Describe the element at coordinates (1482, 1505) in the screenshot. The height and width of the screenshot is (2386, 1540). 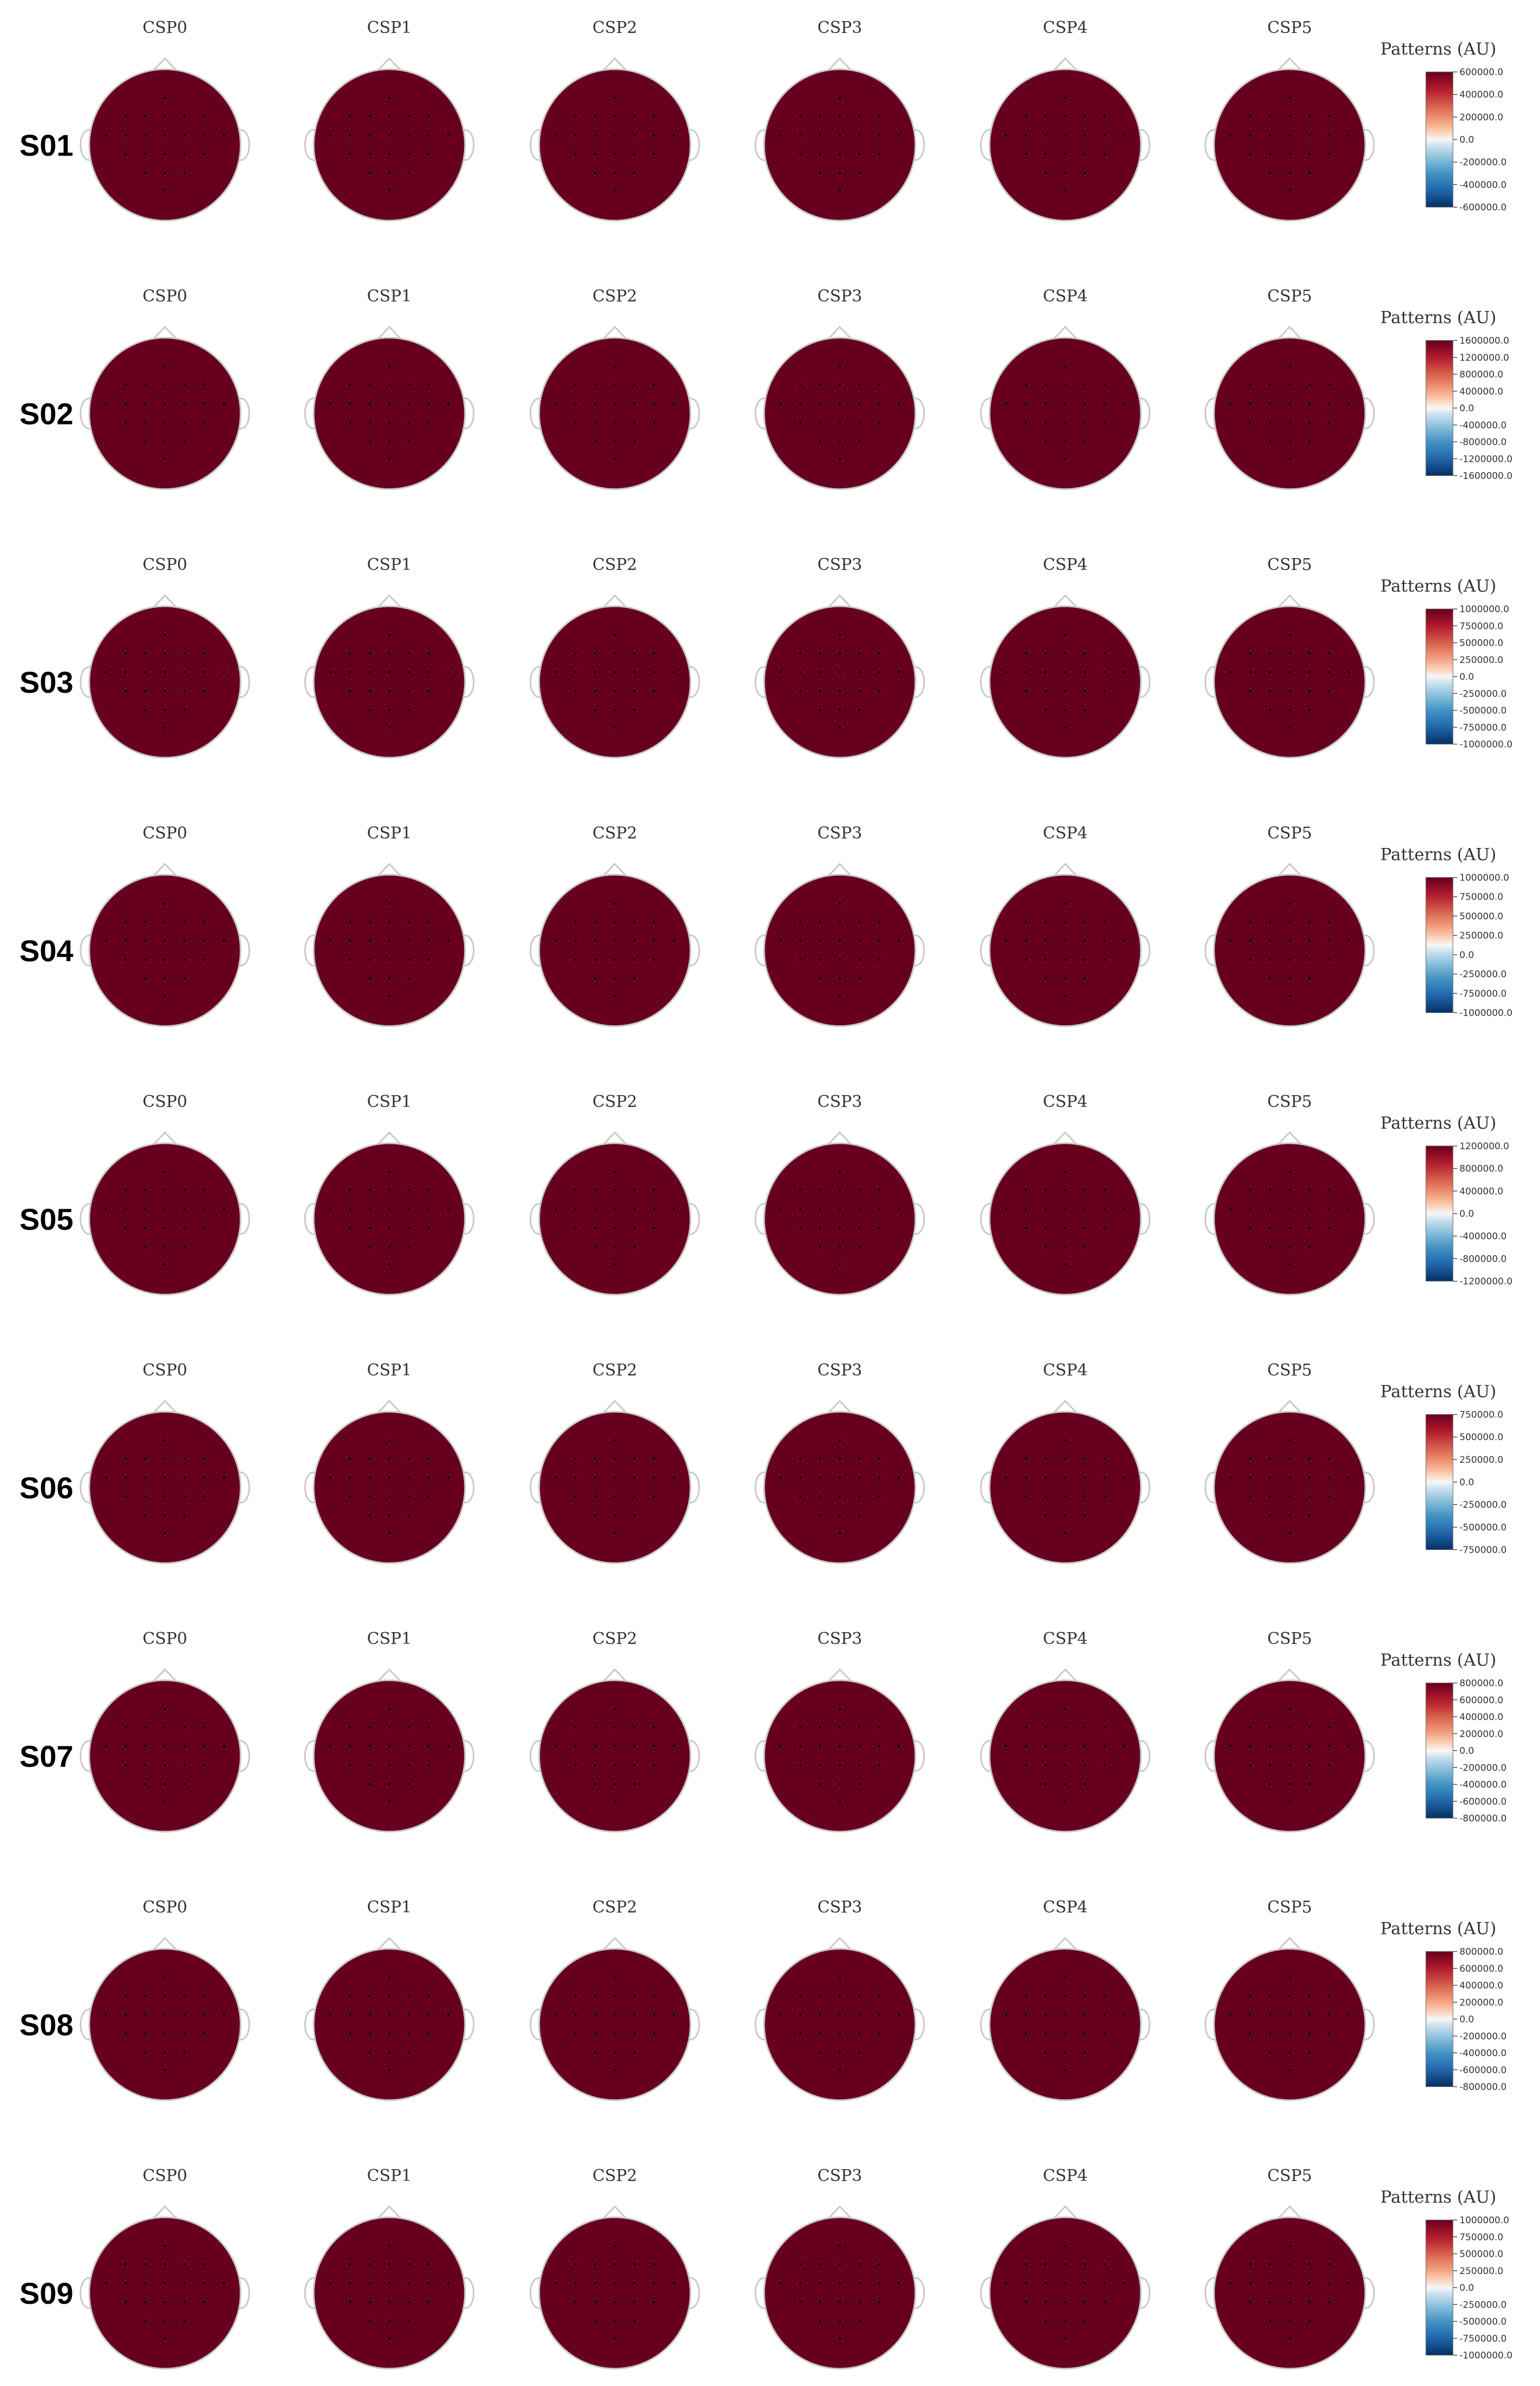
I see `colorbar-tick-label: -250000.0` at that location.